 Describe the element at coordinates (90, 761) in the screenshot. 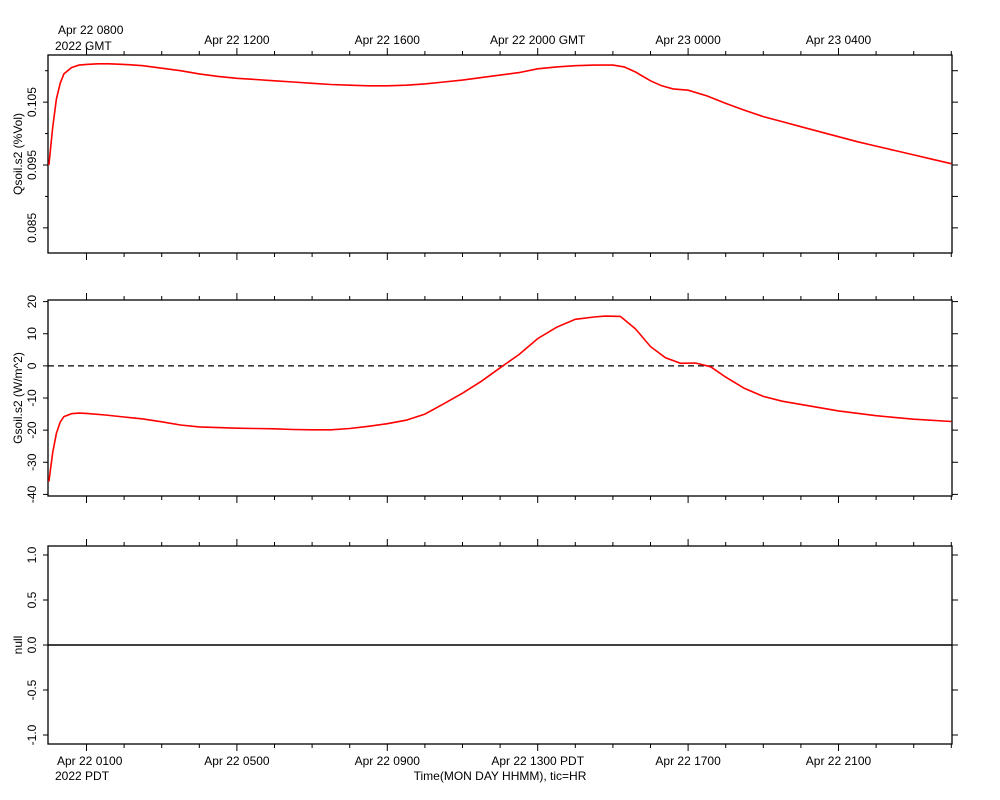

I see `bottom-axis-first-label: Apr 22 0100` at that location.